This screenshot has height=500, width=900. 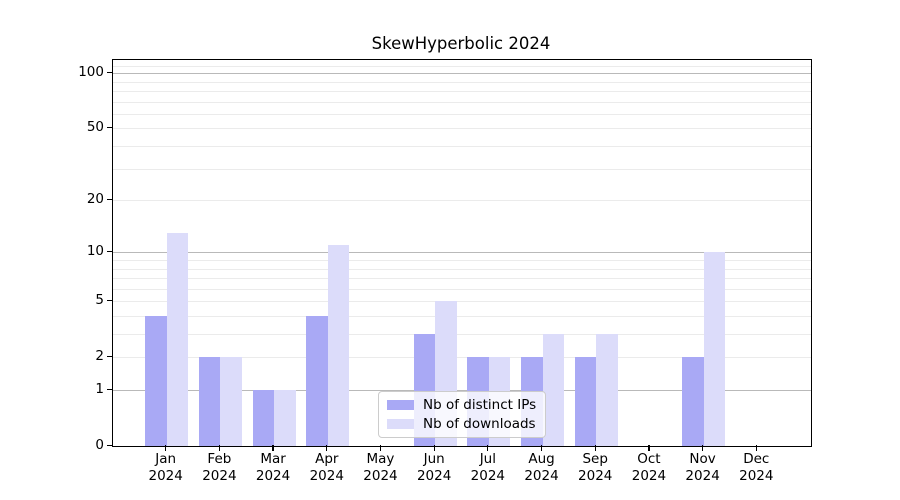 What do you see at coordinates (693, 401) in the screenshot?
I see `bar-distinct-ips-nov` at bounding box center [693, 401].